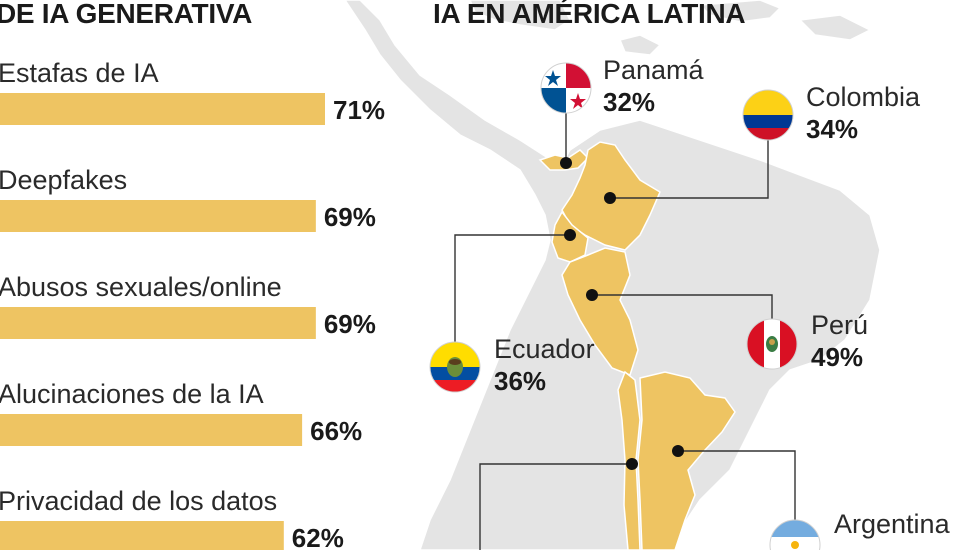 The width and height of the screenshot is (957, 550). What do you see at coordinates (772, 344) in the screenshot?
I see `peru-flag-icon` at bounding box center [772, 344].